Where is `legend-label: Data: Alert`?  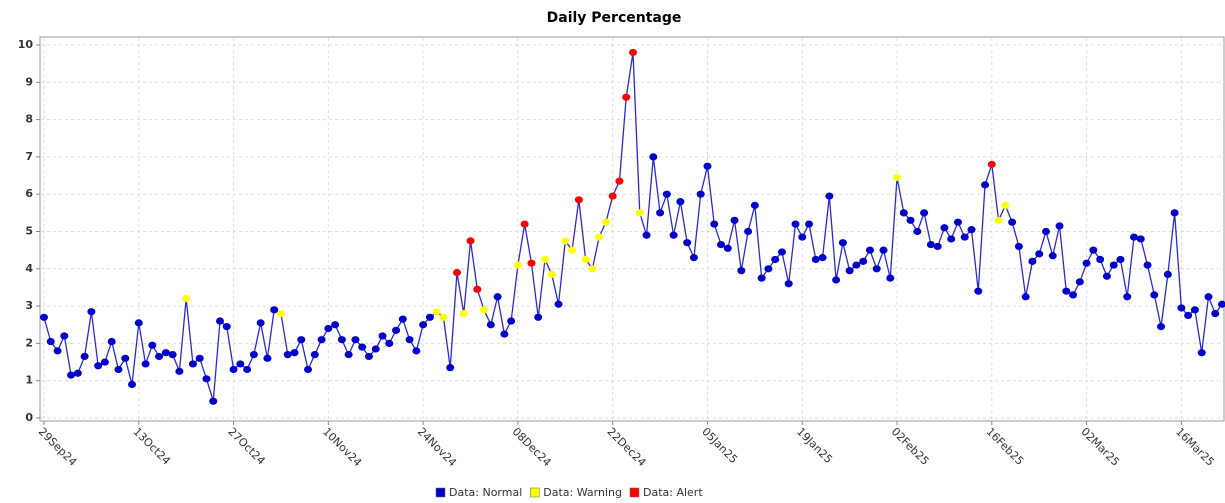 legend-label: Data: Alert is located at coordinates (673, 492).